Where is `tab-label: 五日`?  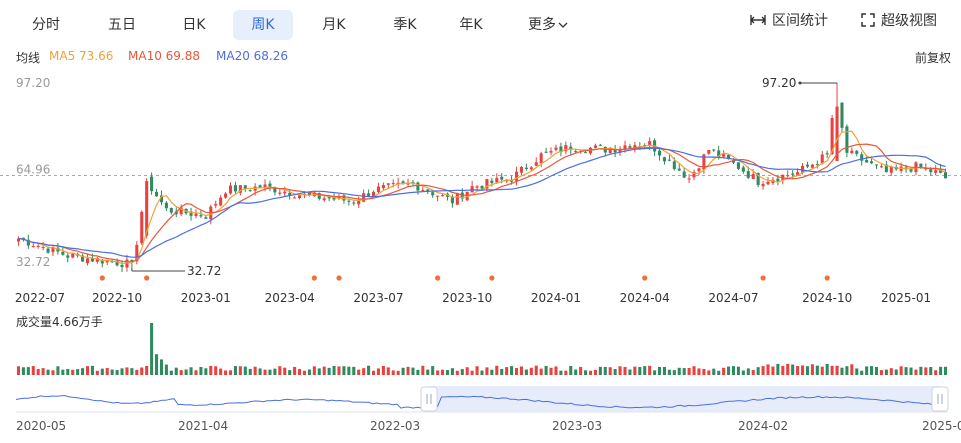
tab-label: 五日 is located at coordinates (122, 25).